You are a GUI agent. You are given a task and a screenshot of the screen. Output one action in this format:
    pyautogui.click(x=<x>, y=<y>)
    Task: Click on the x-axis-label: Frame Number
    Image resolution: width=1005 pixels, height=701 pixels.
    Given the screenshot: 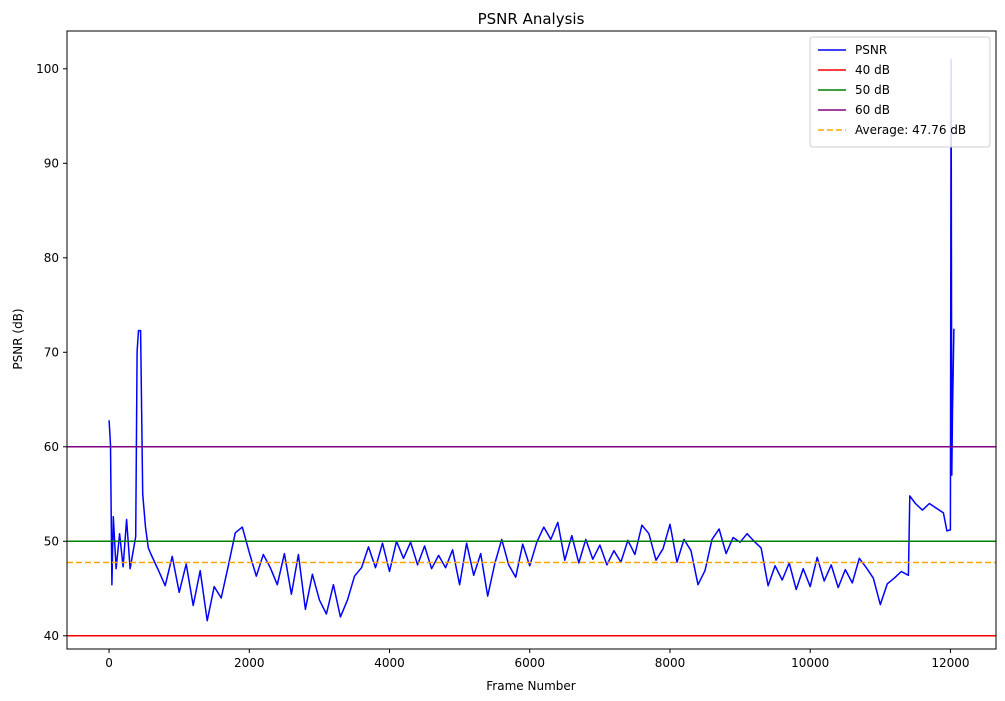 What is the action you would take?
    pyautogui.click(x=530, y=686)
    